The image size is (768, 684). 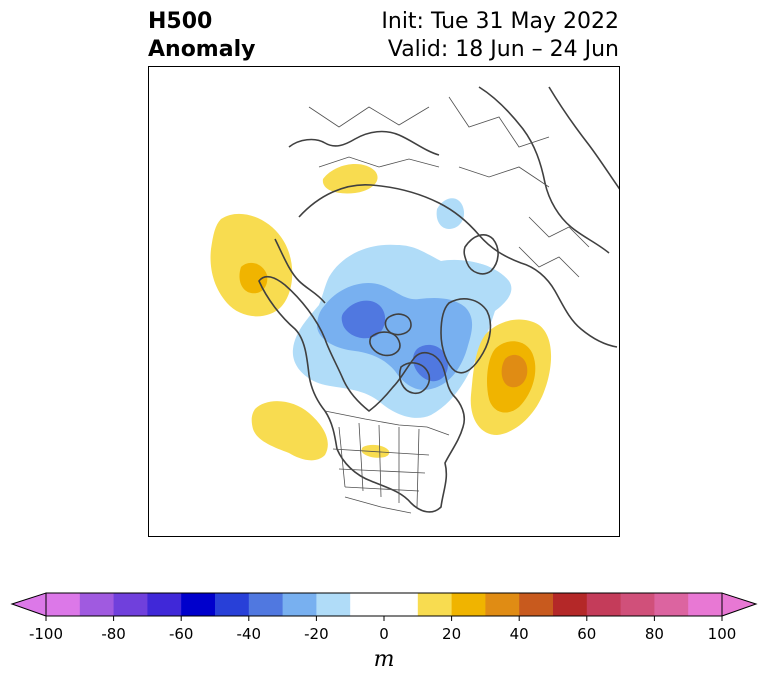 What do you see at coordinates (722, 634) in the screenshot?
I see `colorbar-tick-label: 100` at bounding box center [722, 634].